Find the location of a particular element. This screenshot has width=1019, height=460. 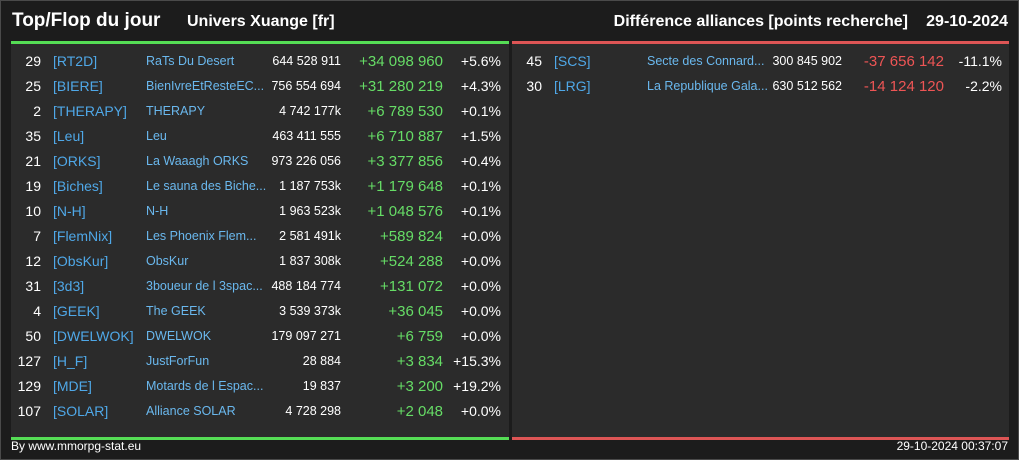

diff-cell: +36 045 is located at coordinates (415, 311).